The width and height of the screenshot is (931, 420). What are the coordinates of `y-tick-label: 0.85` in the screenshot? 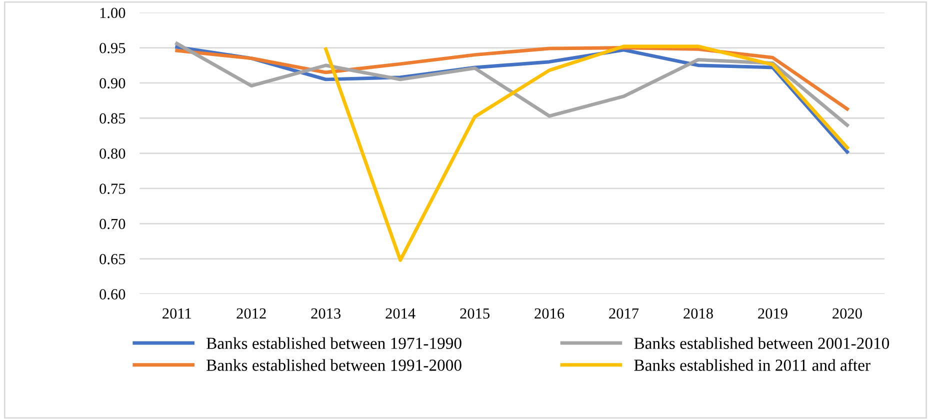 It's located at (113, 118).